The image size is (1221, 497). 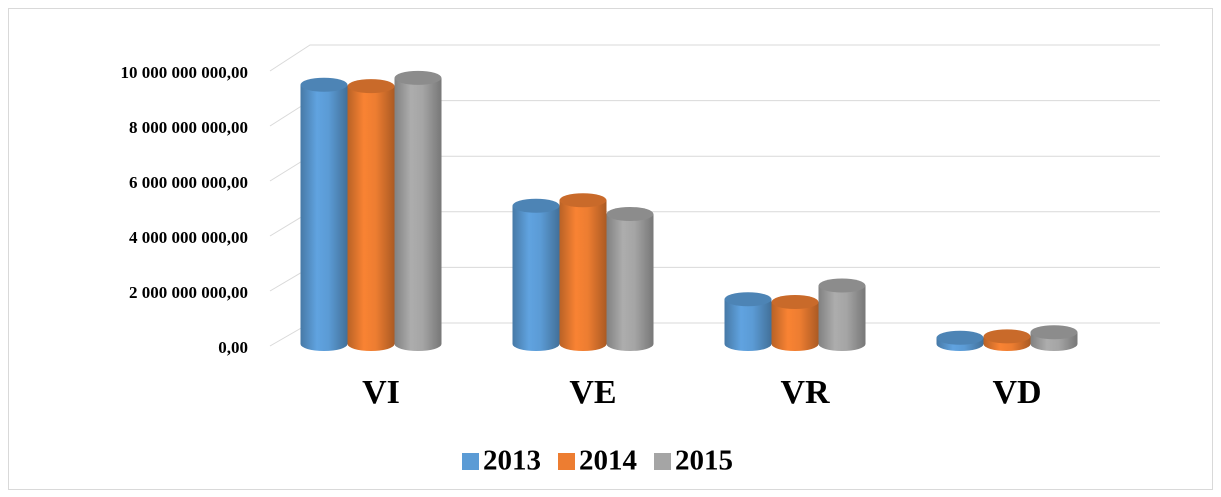 What do you see at coordinates (1016, 392) in the screenshot?
I see `x-tick-label: VD` at bounding box center [1016, 392].